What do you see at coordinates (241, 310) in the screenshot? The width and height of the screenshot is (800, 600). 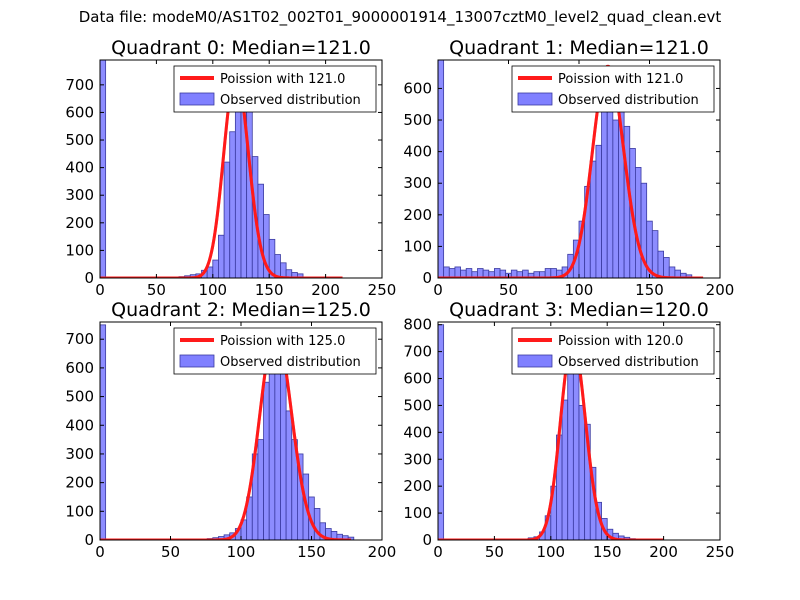 I see `subplot-title: Quadrant 2: Median=125.0` at bounding box center [241, 310].